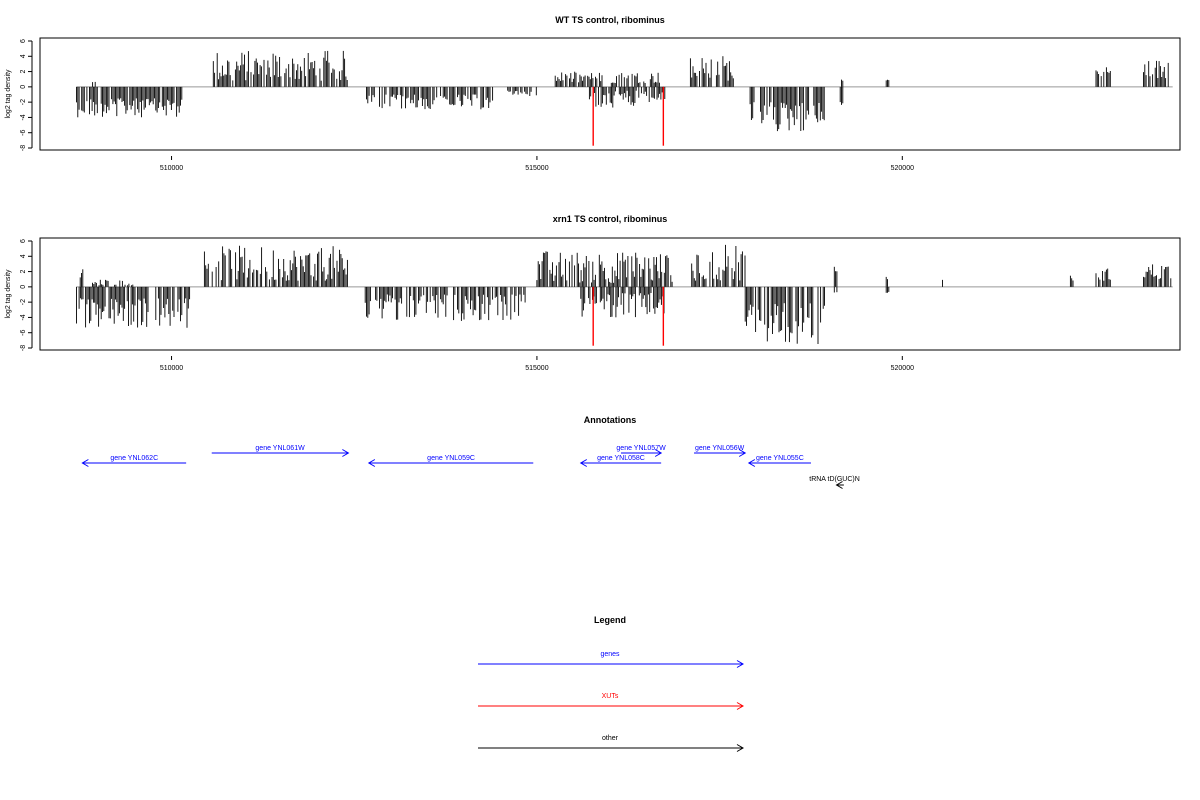  What do you see at coordinates (610, 20) in the screenshot?
I see `panel-title: WT TS control, ribominus` at bounding box center [610, 20].